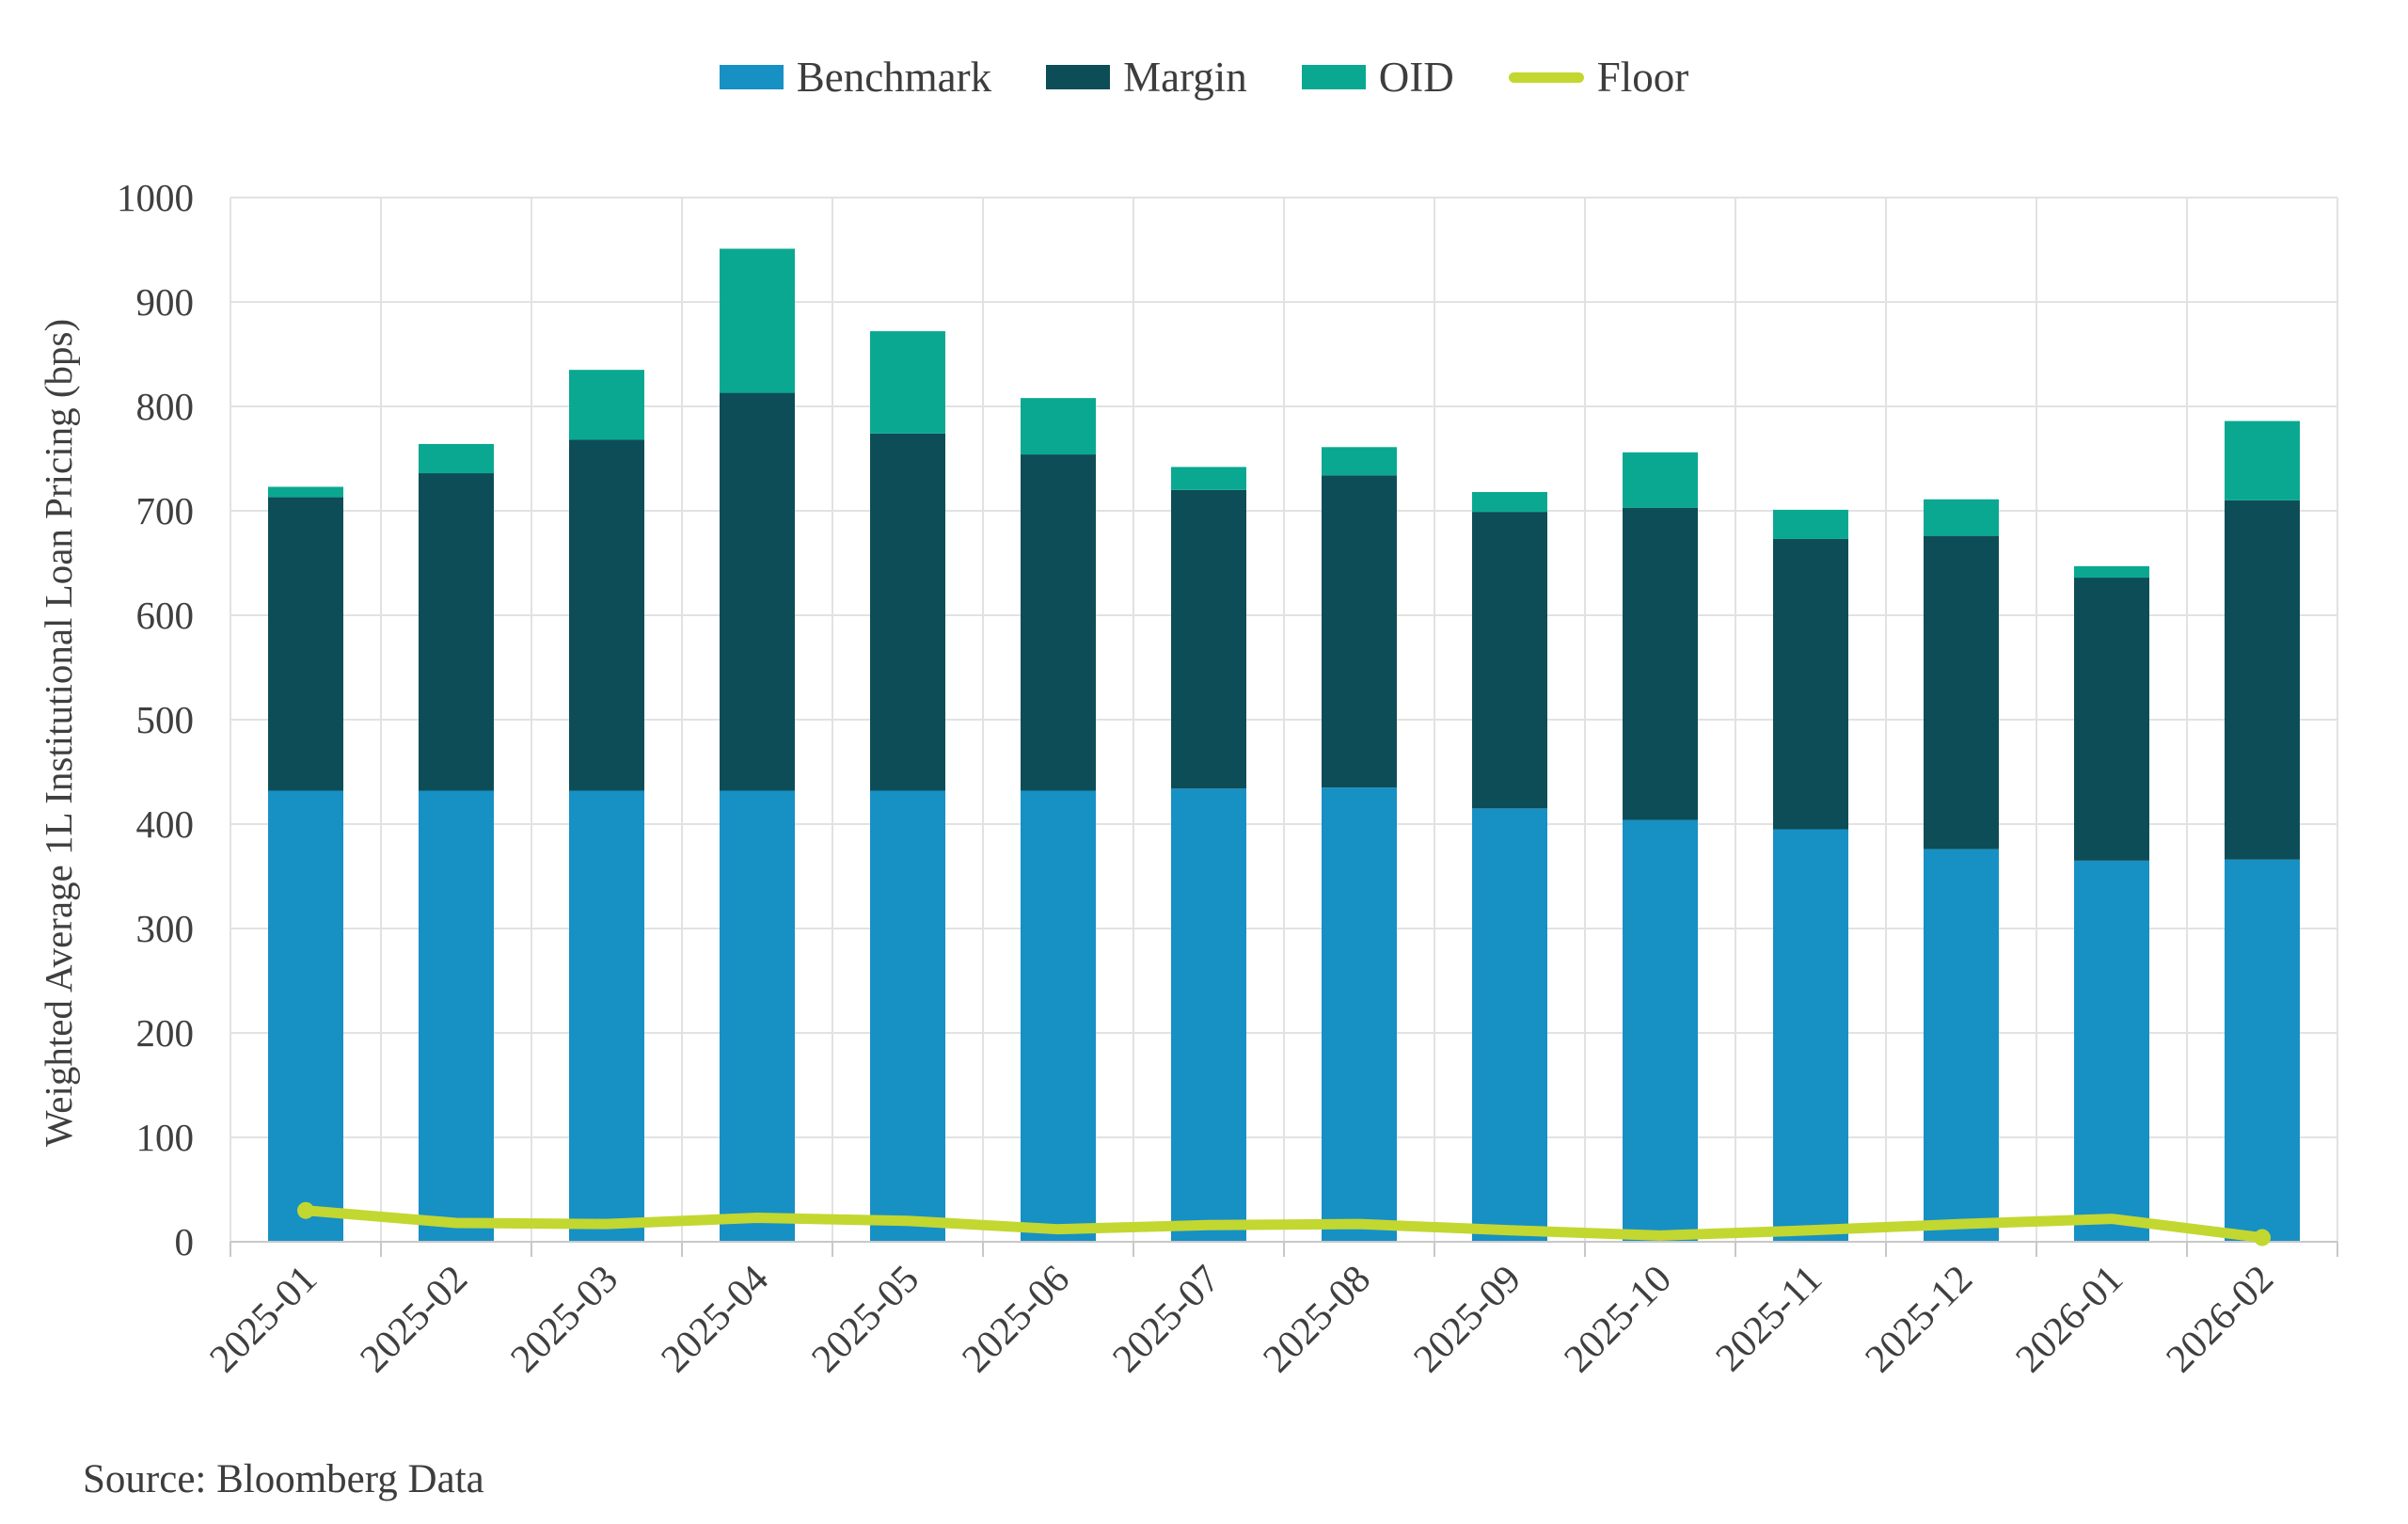 This screenshot has height=1524, width=2408. What do you see at coordinates (415, 1320) in the screenshot?
I see `x-tick-label: 2025-02` at bounding box center [415, 1320].